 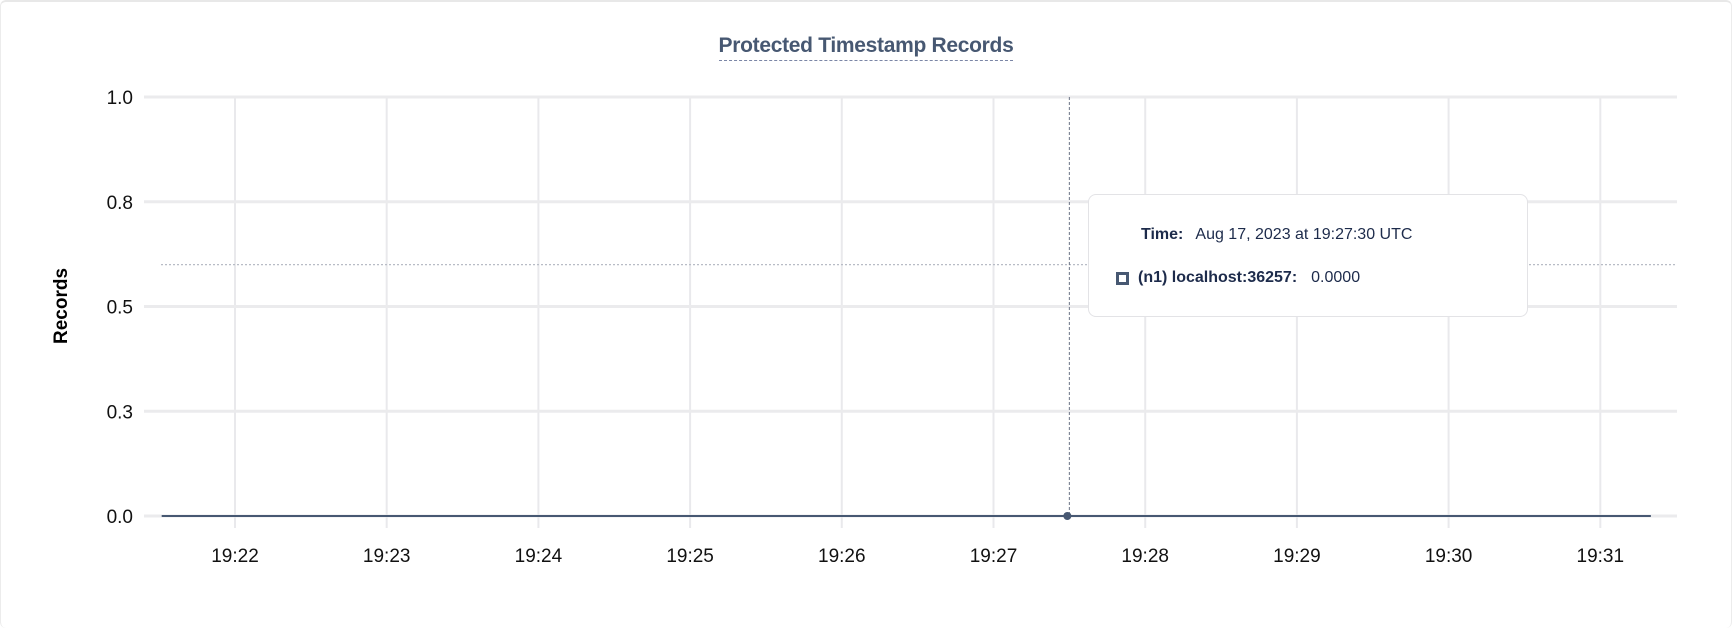 I want to click on y-tick-label: 0.3, so click(x=120, y=412).